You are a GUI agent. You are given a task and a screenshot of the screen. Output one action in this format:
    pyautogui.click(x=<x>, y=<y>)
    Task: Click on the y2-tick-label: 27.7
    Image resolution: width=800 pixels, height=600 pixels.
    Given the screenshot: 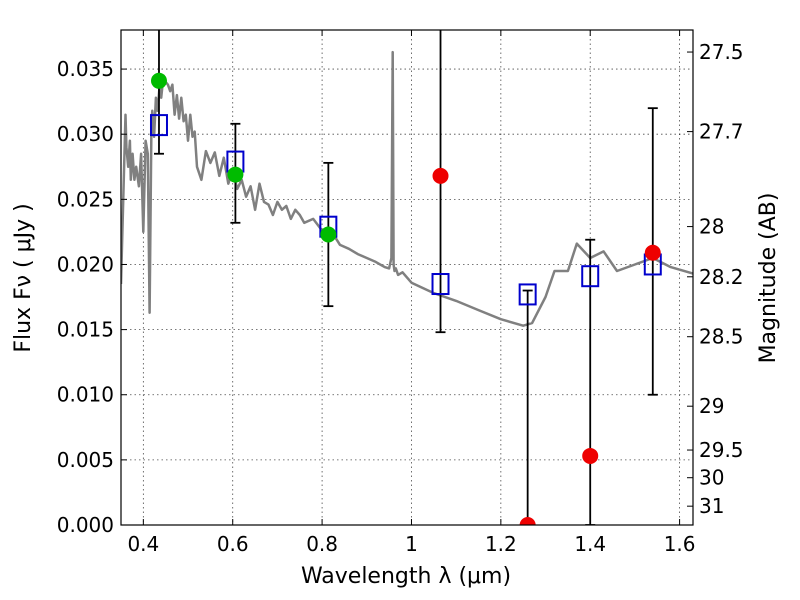 What is the action you would take?
    pyautogui.click(x=721, y=132)
    